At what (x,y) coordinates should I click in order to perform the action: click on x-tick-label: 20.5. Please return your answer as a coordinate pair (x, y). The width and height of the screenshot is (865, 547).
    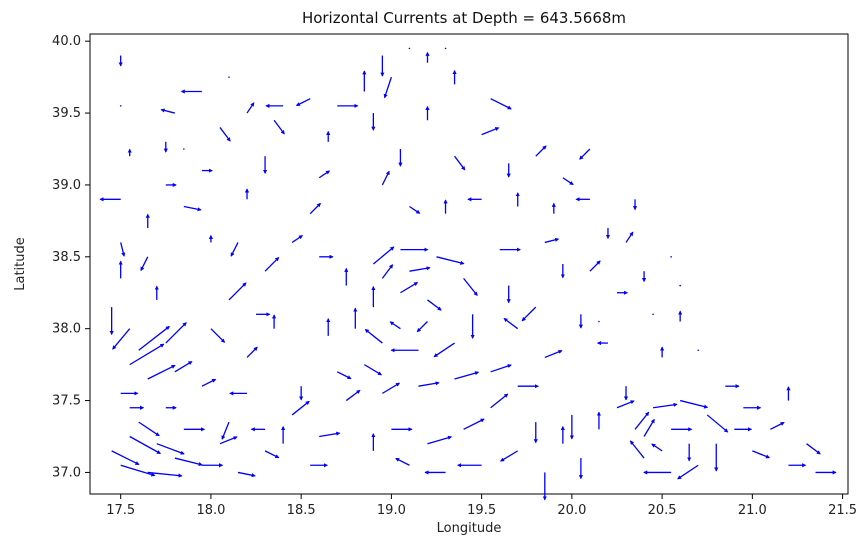
    Looking at the image, I should click on (662, 510).